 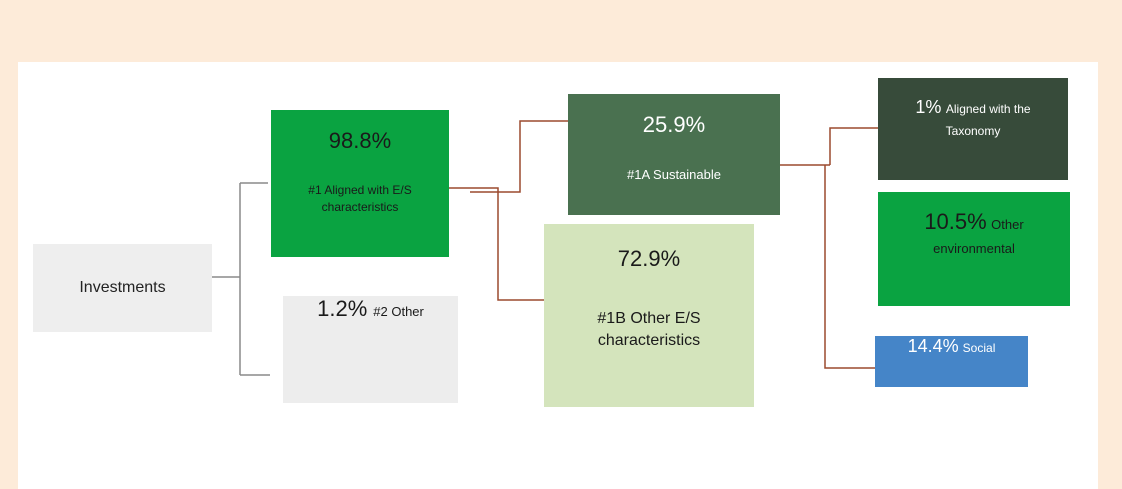 What do you see at coordinates (674, 124) in the screenshot?
I see `node-value: 25.9%` at bounding box center [674, 124].